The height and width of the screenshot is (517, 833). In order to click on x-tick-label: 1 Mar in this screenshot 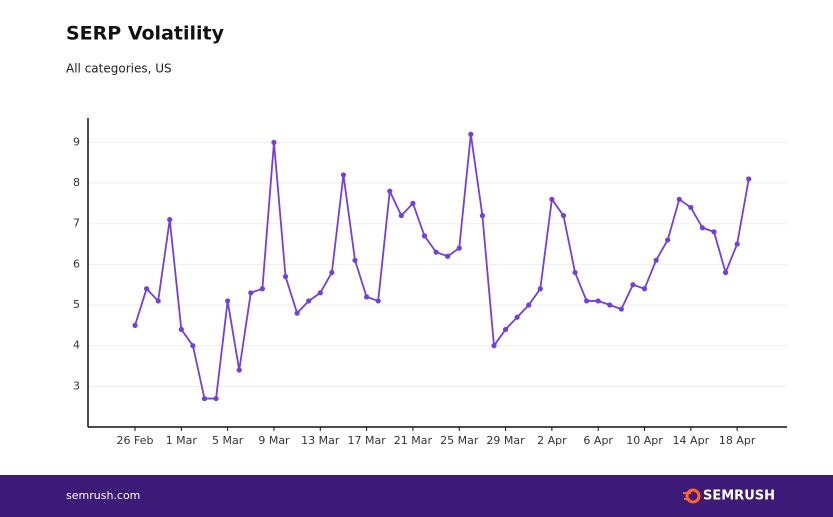, I will do `click(182, 440)`.